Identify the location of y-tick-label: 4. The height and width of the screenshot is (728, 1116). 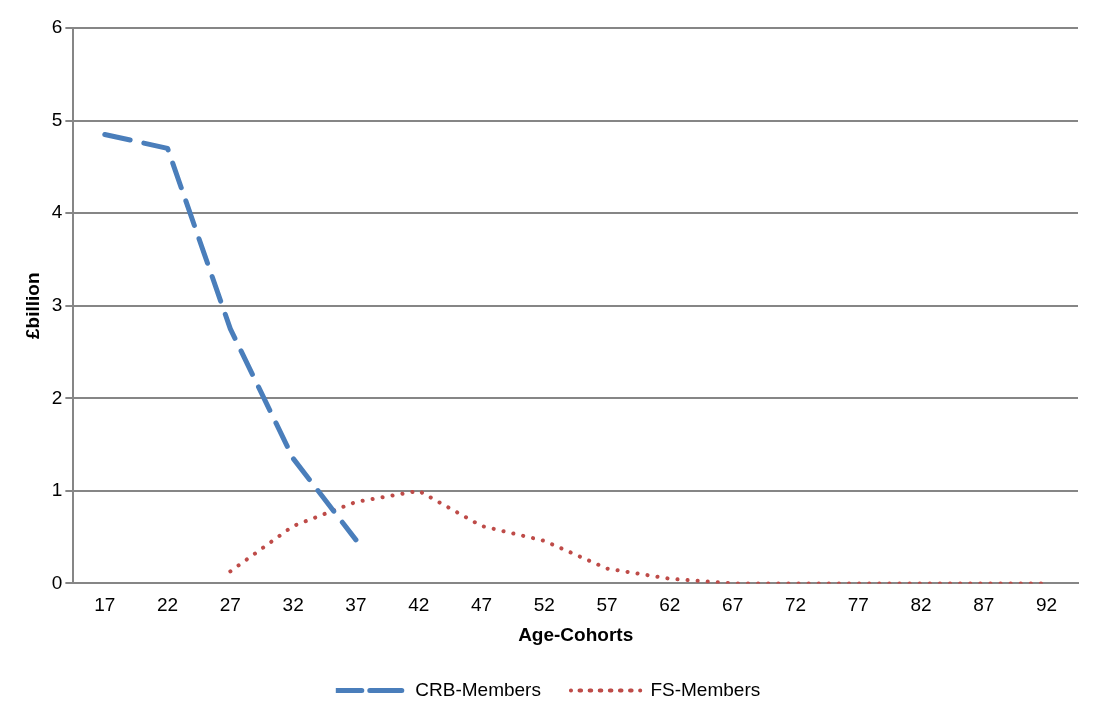
(57, 212).